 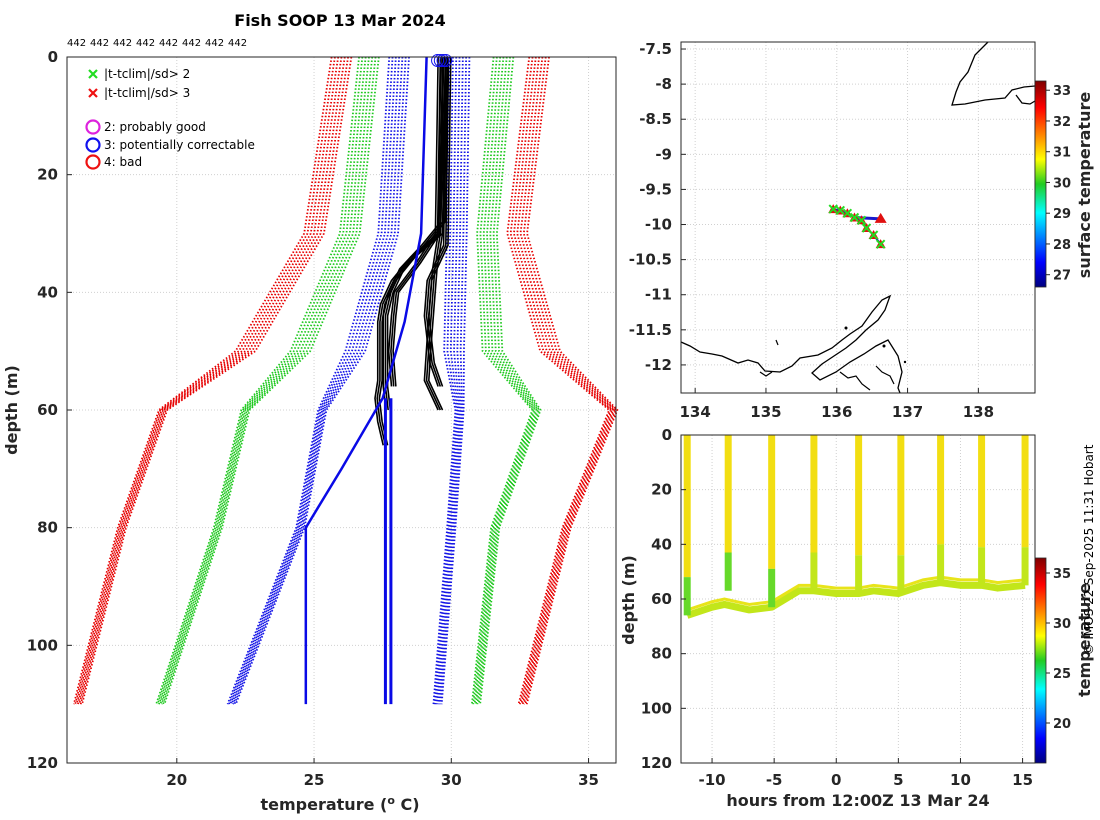 I want to click on map-ytick-label: -7.5, so click(x=655, y=49).